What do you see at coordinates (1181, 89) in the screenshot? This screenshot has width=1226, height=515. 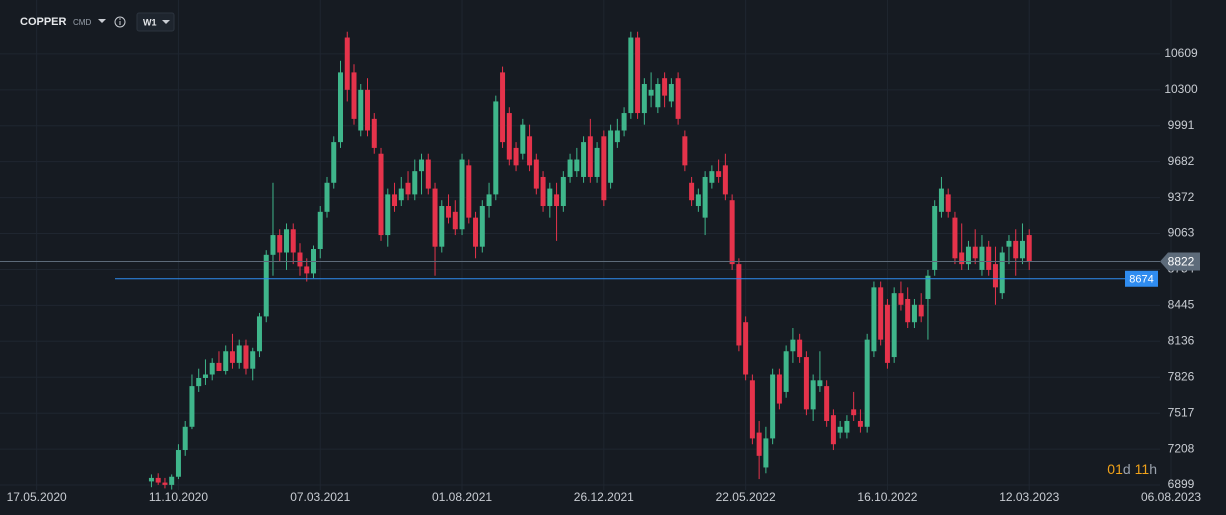 I see `y-tick-label: 10300` at bounding box center [1181, 89].